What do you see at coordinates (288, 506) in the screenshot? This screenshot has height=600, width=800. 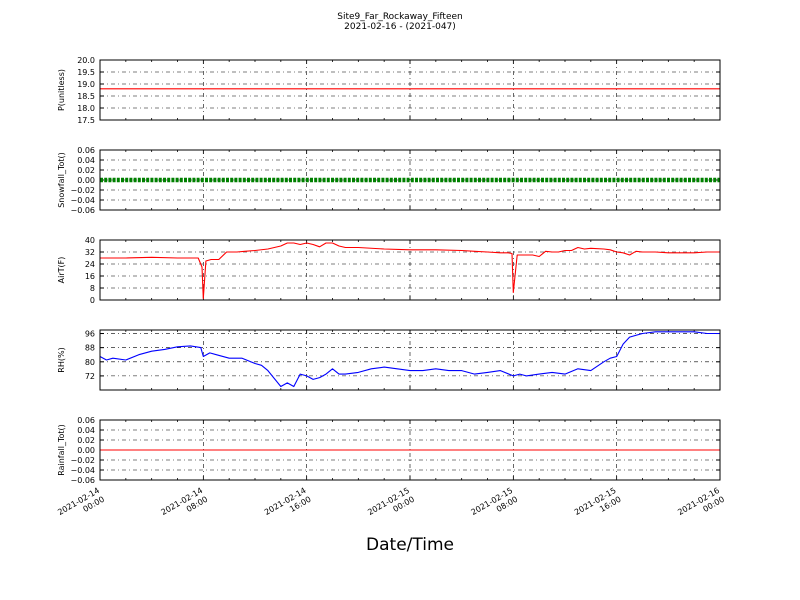 I see `x-tick-label: 2021-02-1416:00` at bounding box center [288, 506].